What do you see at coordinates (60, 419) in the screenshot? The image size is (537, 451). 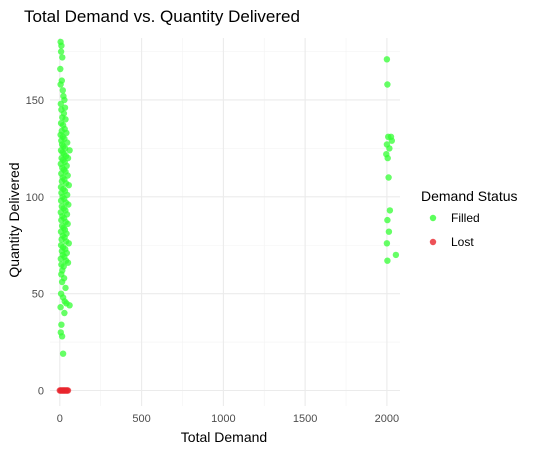 I see `x-tick-label: 0` at bounding box center [60, 419].